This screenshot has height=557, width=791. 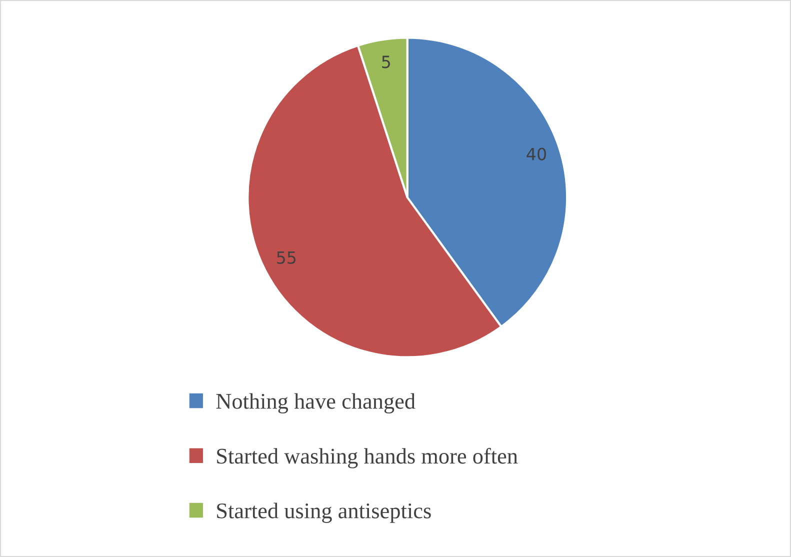 I want to click on legend-label: Nothing have changed, so click(x=316, y=403).